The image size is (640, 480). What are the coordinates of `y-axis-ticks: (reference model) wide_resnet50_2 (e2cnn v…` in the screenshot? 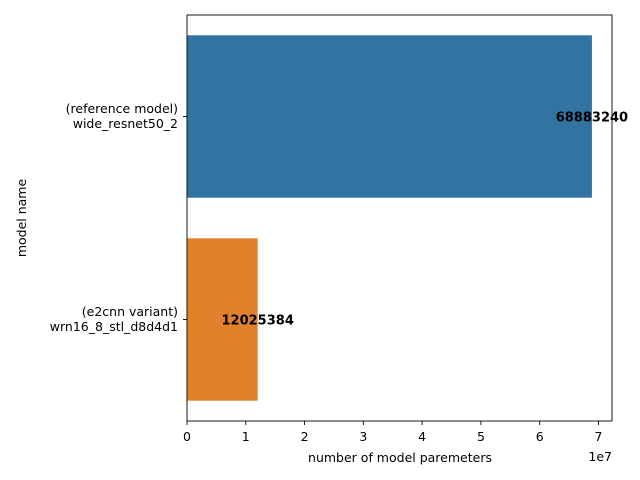 It's located at (118, 217).